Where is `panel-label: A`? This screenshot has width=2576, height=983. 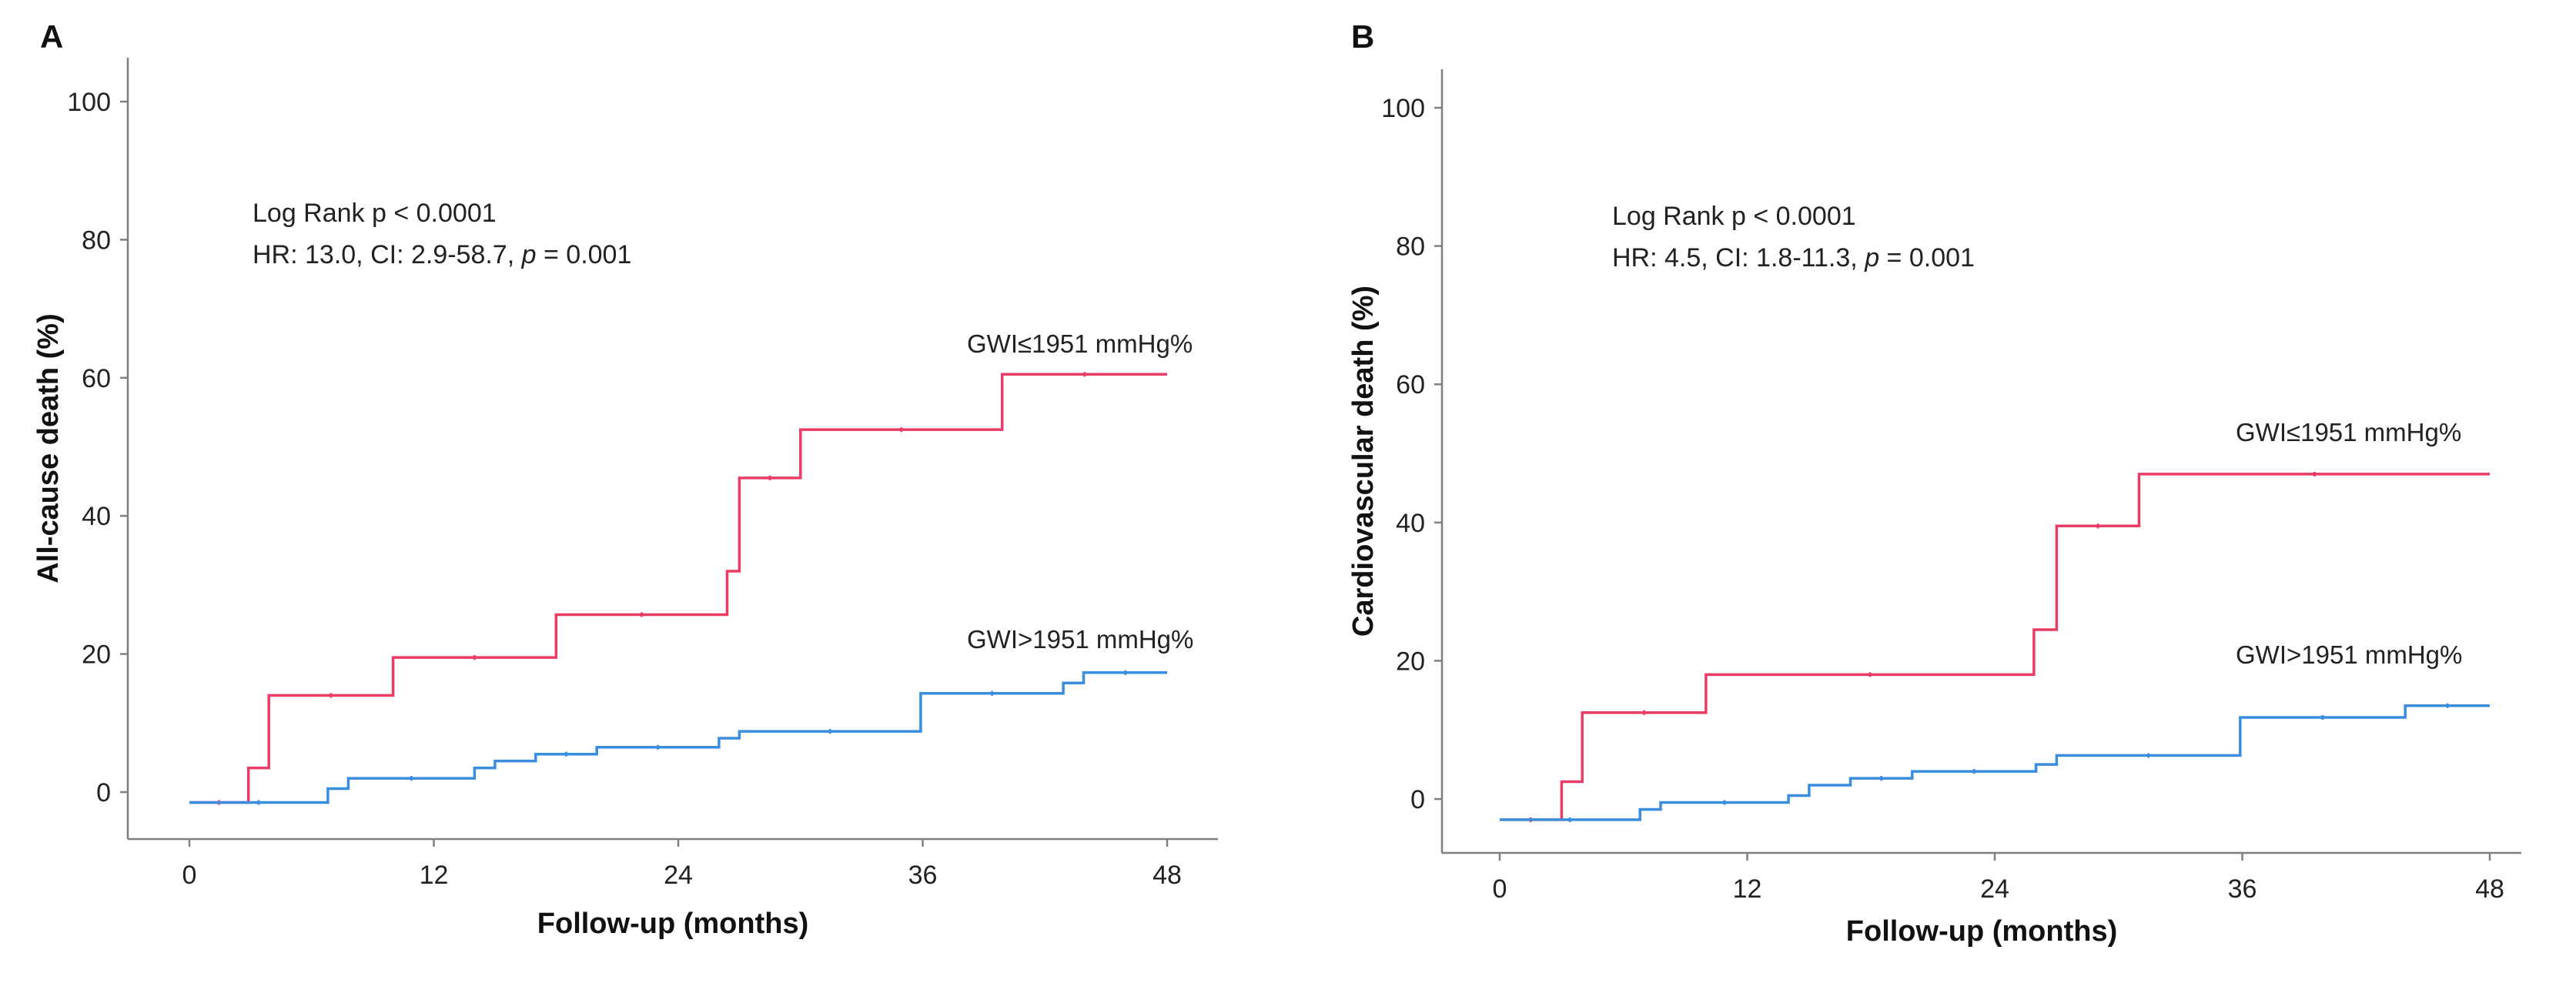
panel-label: A is located at coordinates (51, 36).